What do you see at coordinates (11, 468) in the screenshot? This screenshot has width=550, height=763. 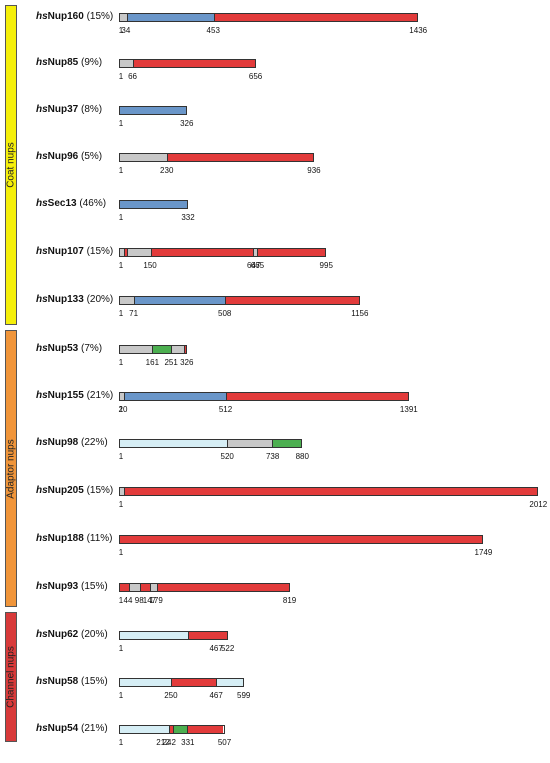 I see `group-bar-adaptor-nups: Adaptor nups` at bounding box center [11, 468].